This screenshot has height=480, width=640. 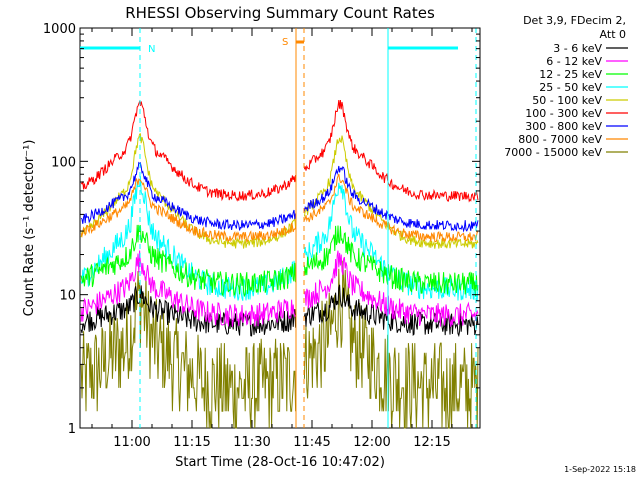 I want to click on legend-entry-label: 6 - 12 keV, so click(x=574, y=61).